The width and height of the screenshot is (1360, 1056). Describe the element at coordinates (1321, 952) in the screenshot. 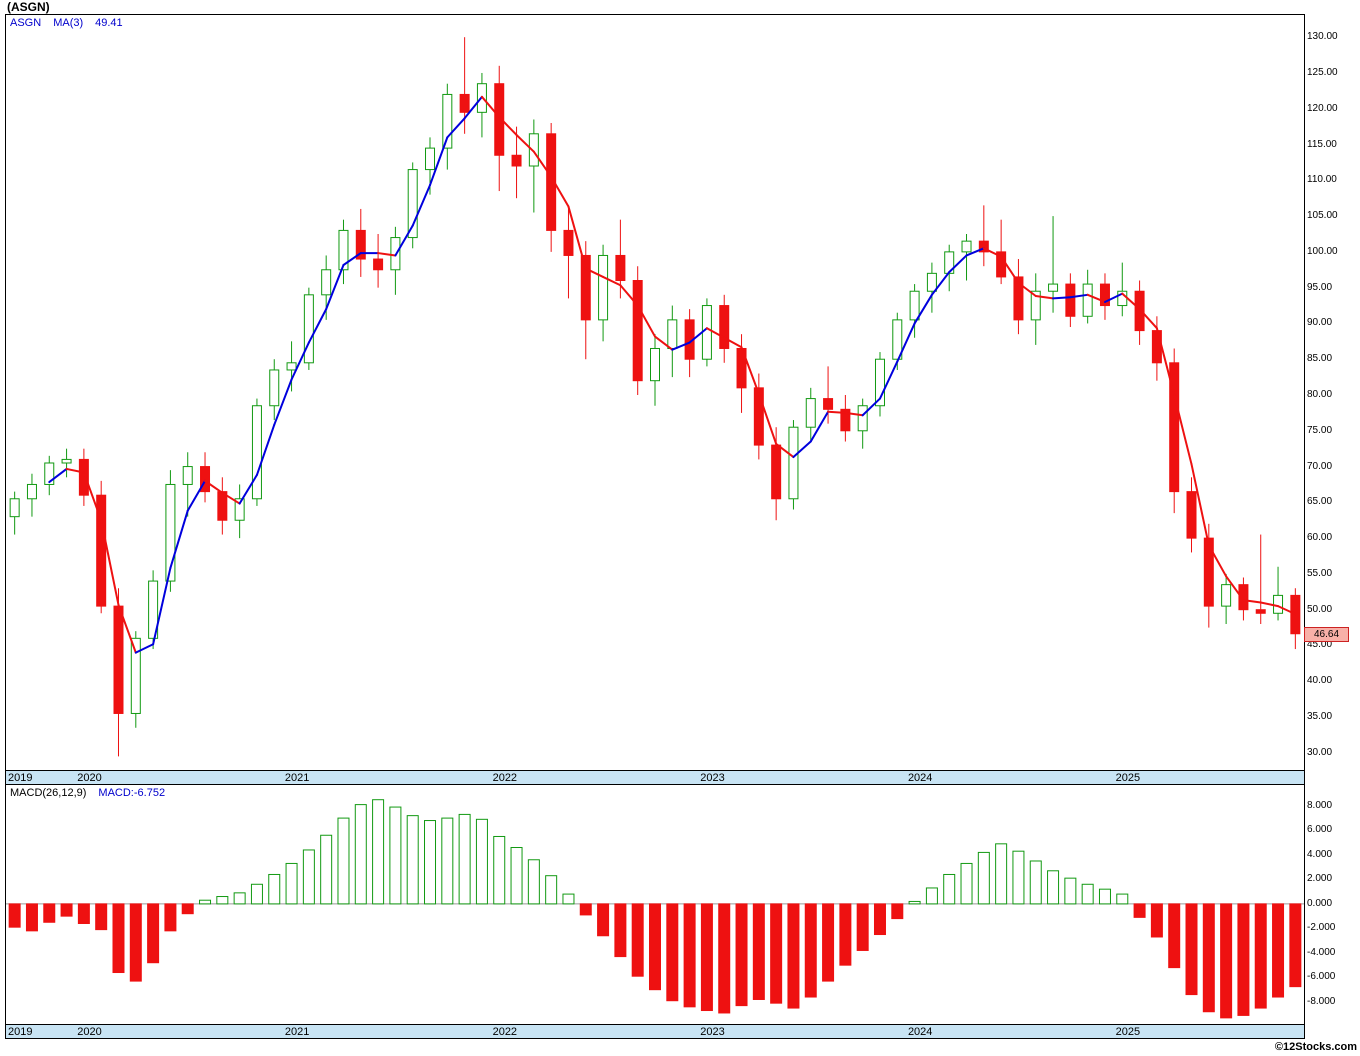

I see `macd-tick-label: -4.000` at that location.